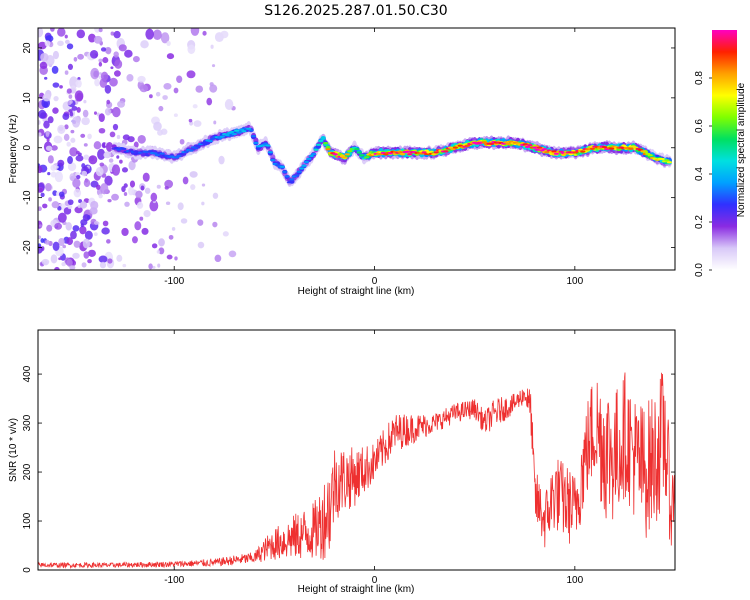 The height and width of the screenshot is (600, 750). I want to click on x-tick-label: -100, so click(174, 580).